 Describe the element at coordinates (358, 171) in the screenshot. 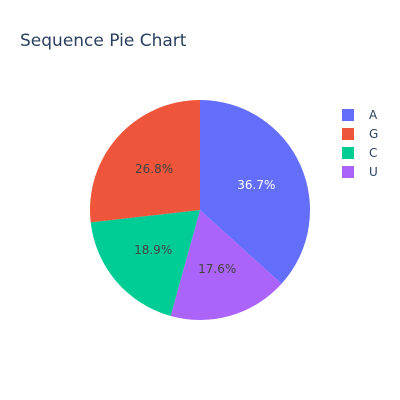

I see `legend-item-u: U` at that location.